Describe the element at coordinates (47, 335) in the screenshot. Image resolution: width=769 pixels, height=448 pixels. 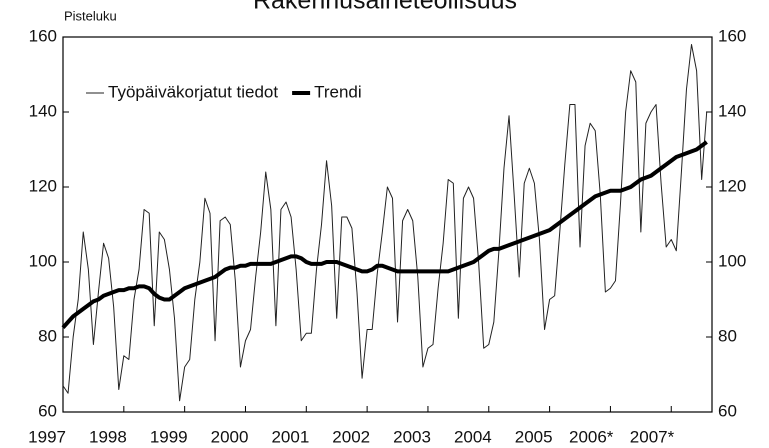
I see `y-tick-label: 80` at that location.